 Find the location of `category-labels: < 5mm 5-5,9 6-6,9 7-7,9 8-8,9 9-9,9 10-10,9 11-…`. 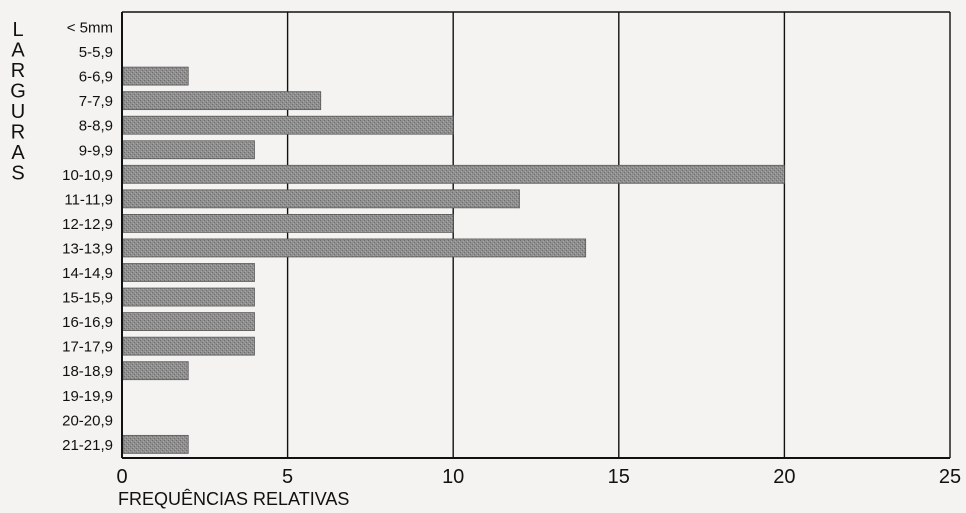

category-labels: < 5mm 5-5,9 6-6,9 7-7,9 8-8,9 9-9,9 10-10,9 11-… is located at coordinates (87, 237).